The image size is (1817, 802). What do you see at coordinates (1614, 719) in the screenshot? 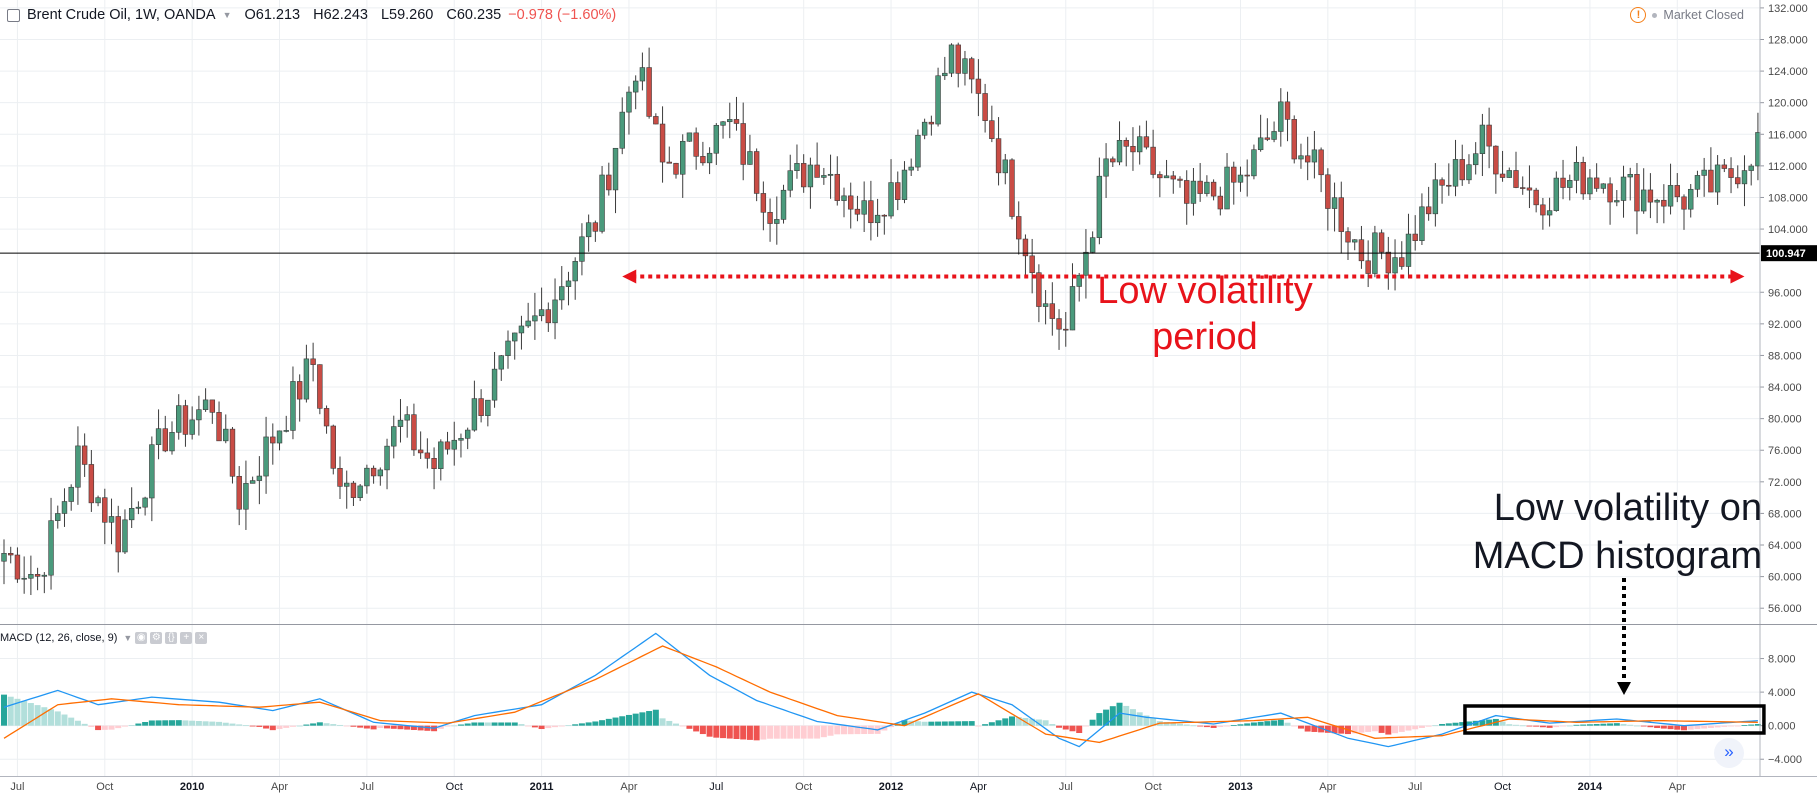
I see `highlight-box` at bounding box center [1614, 719].